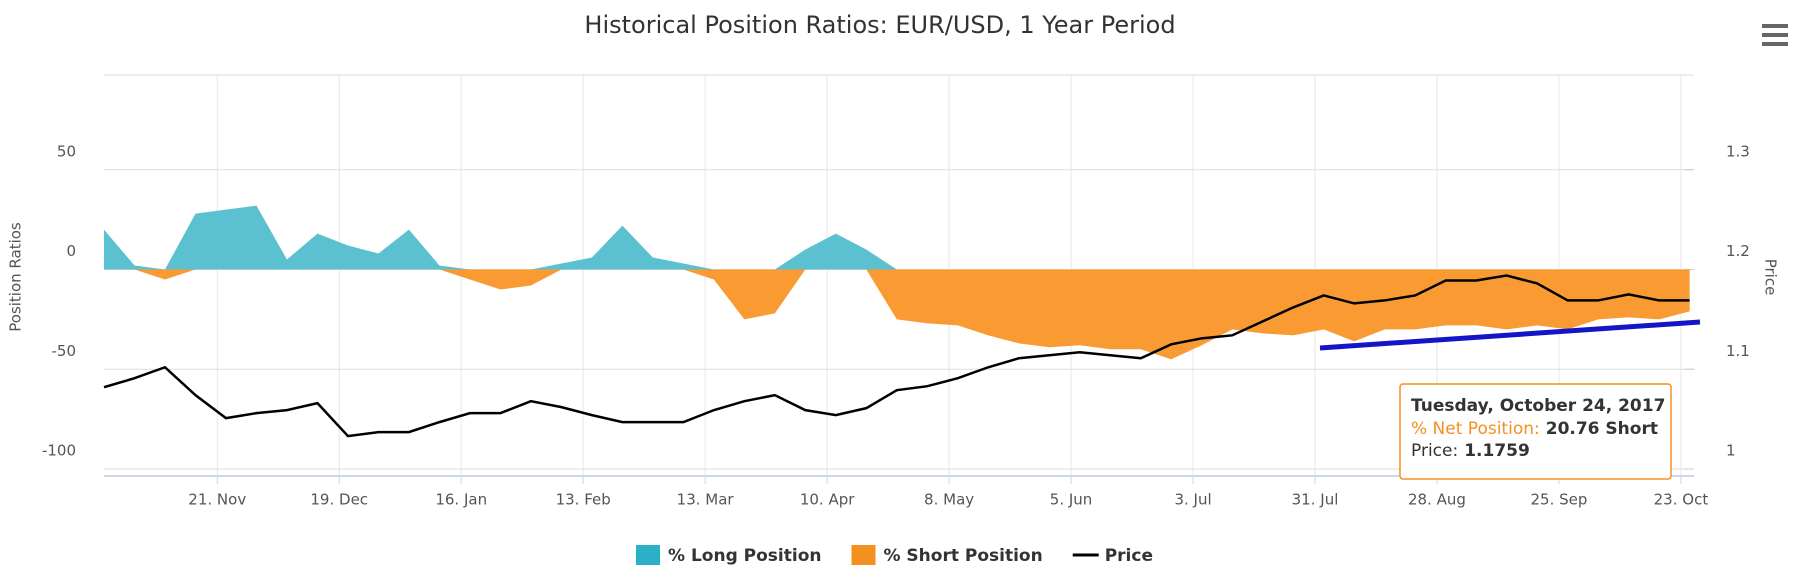 This screenshot has width=1798, height=577. What do you see at coordinates (1434, 451) in the screenshot?
I see `tooltip-label: Price:` at bounding box center [1434, 451].